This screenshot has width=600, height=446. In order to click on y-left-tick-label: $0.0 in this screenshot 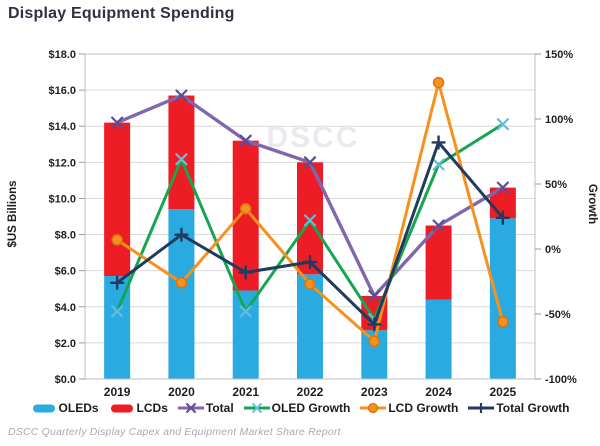, I will do `click(65, 380)`.